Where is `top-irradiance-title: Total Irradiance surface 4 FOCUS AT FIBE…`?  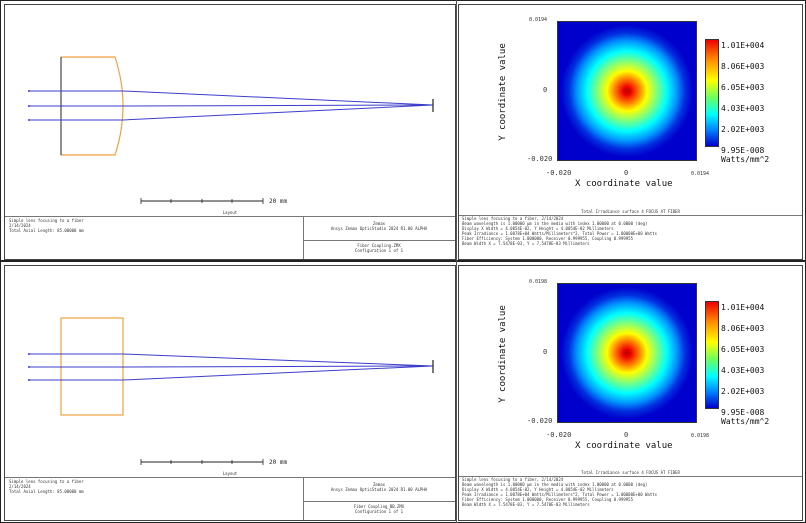 top-irradiance-title: Total Irradiance surface 4 FOCUS AT FIBE… is located at coordinates (630, 211).